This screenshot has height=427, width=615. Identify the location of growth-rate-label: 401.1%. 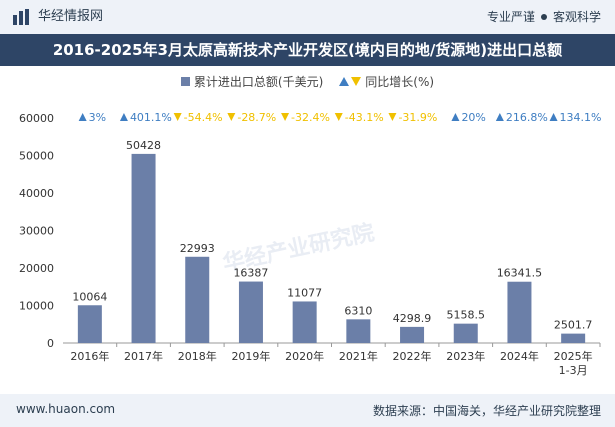
(151, 117).